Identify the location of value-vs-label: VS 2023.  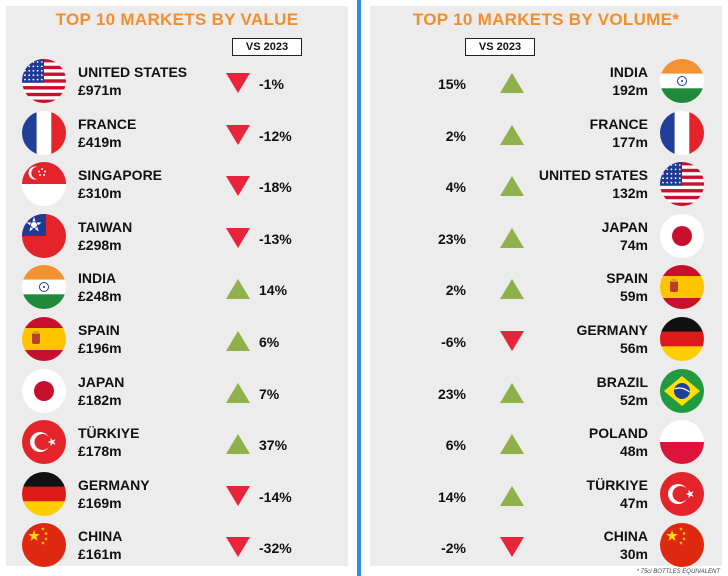
(267, 47).